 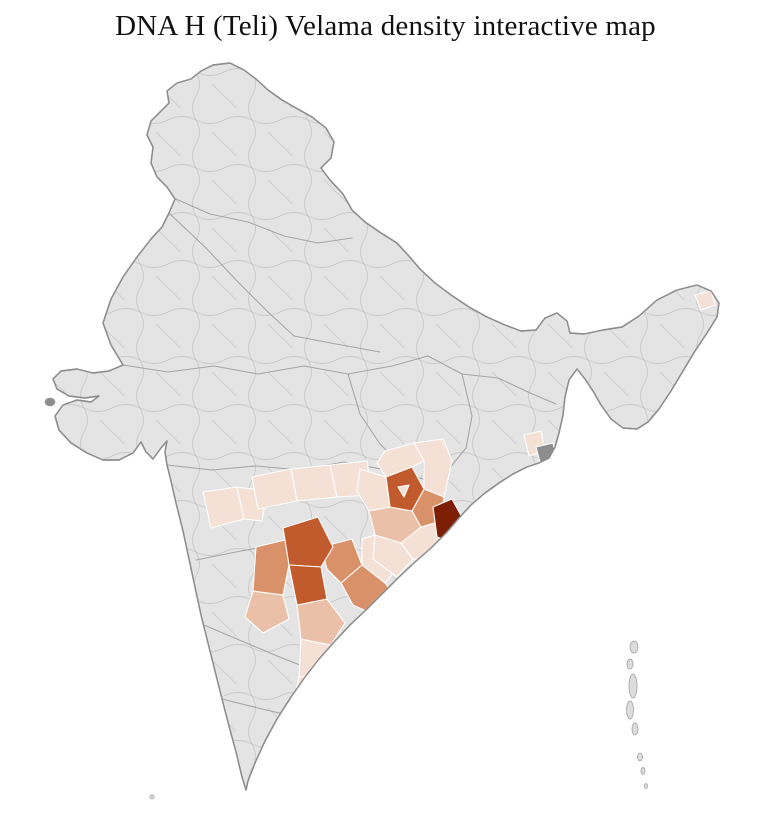 I want to click on island-dark, so click(x=50, y=402).